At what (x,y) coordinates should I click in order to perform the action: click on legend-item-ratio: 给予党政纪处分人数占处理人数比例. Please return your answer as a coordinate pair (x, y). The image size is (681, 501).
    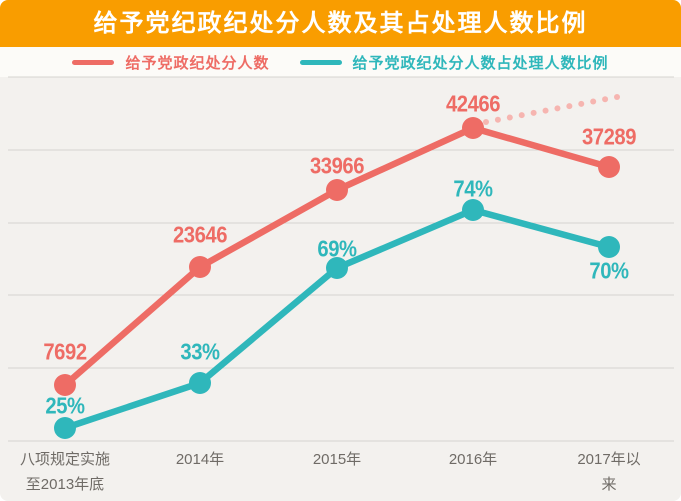
    Looking at the image, I should click on (454, 62).